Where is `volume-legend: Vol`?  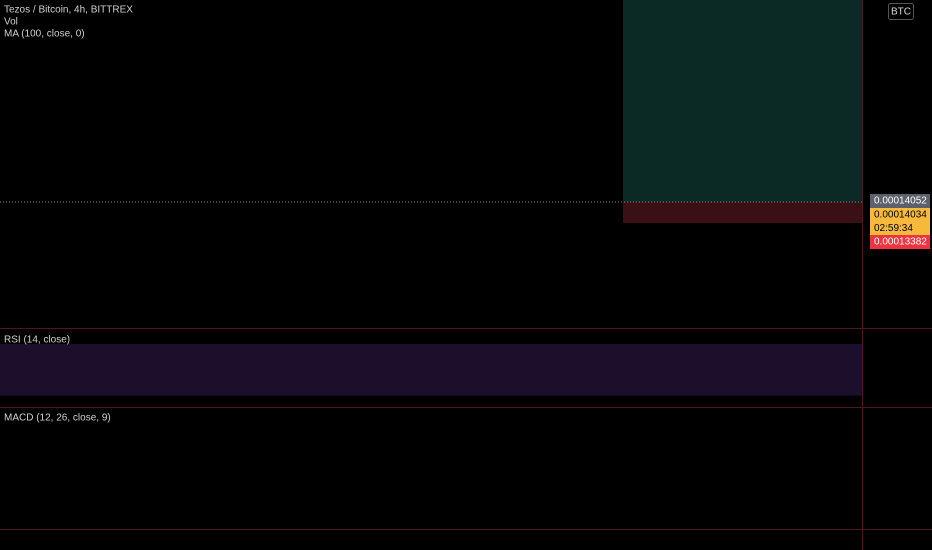
volume-legend: Vol is located at coordinates (11, 22).